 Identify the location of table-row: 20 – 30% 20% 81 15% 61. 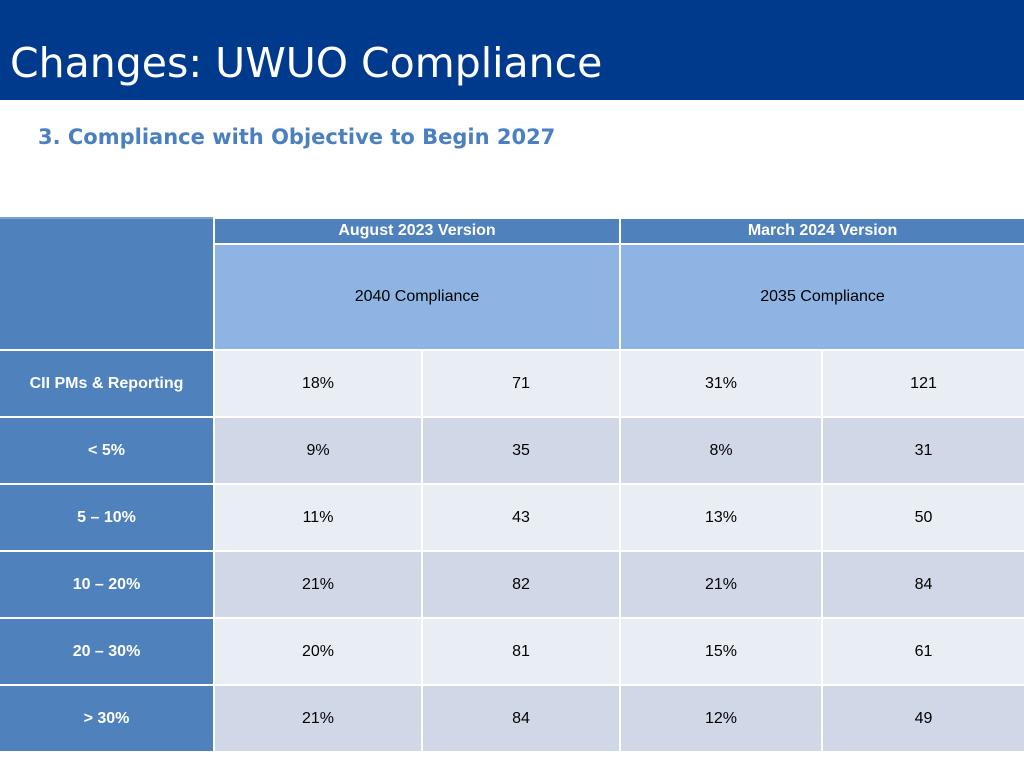
(512, 651).